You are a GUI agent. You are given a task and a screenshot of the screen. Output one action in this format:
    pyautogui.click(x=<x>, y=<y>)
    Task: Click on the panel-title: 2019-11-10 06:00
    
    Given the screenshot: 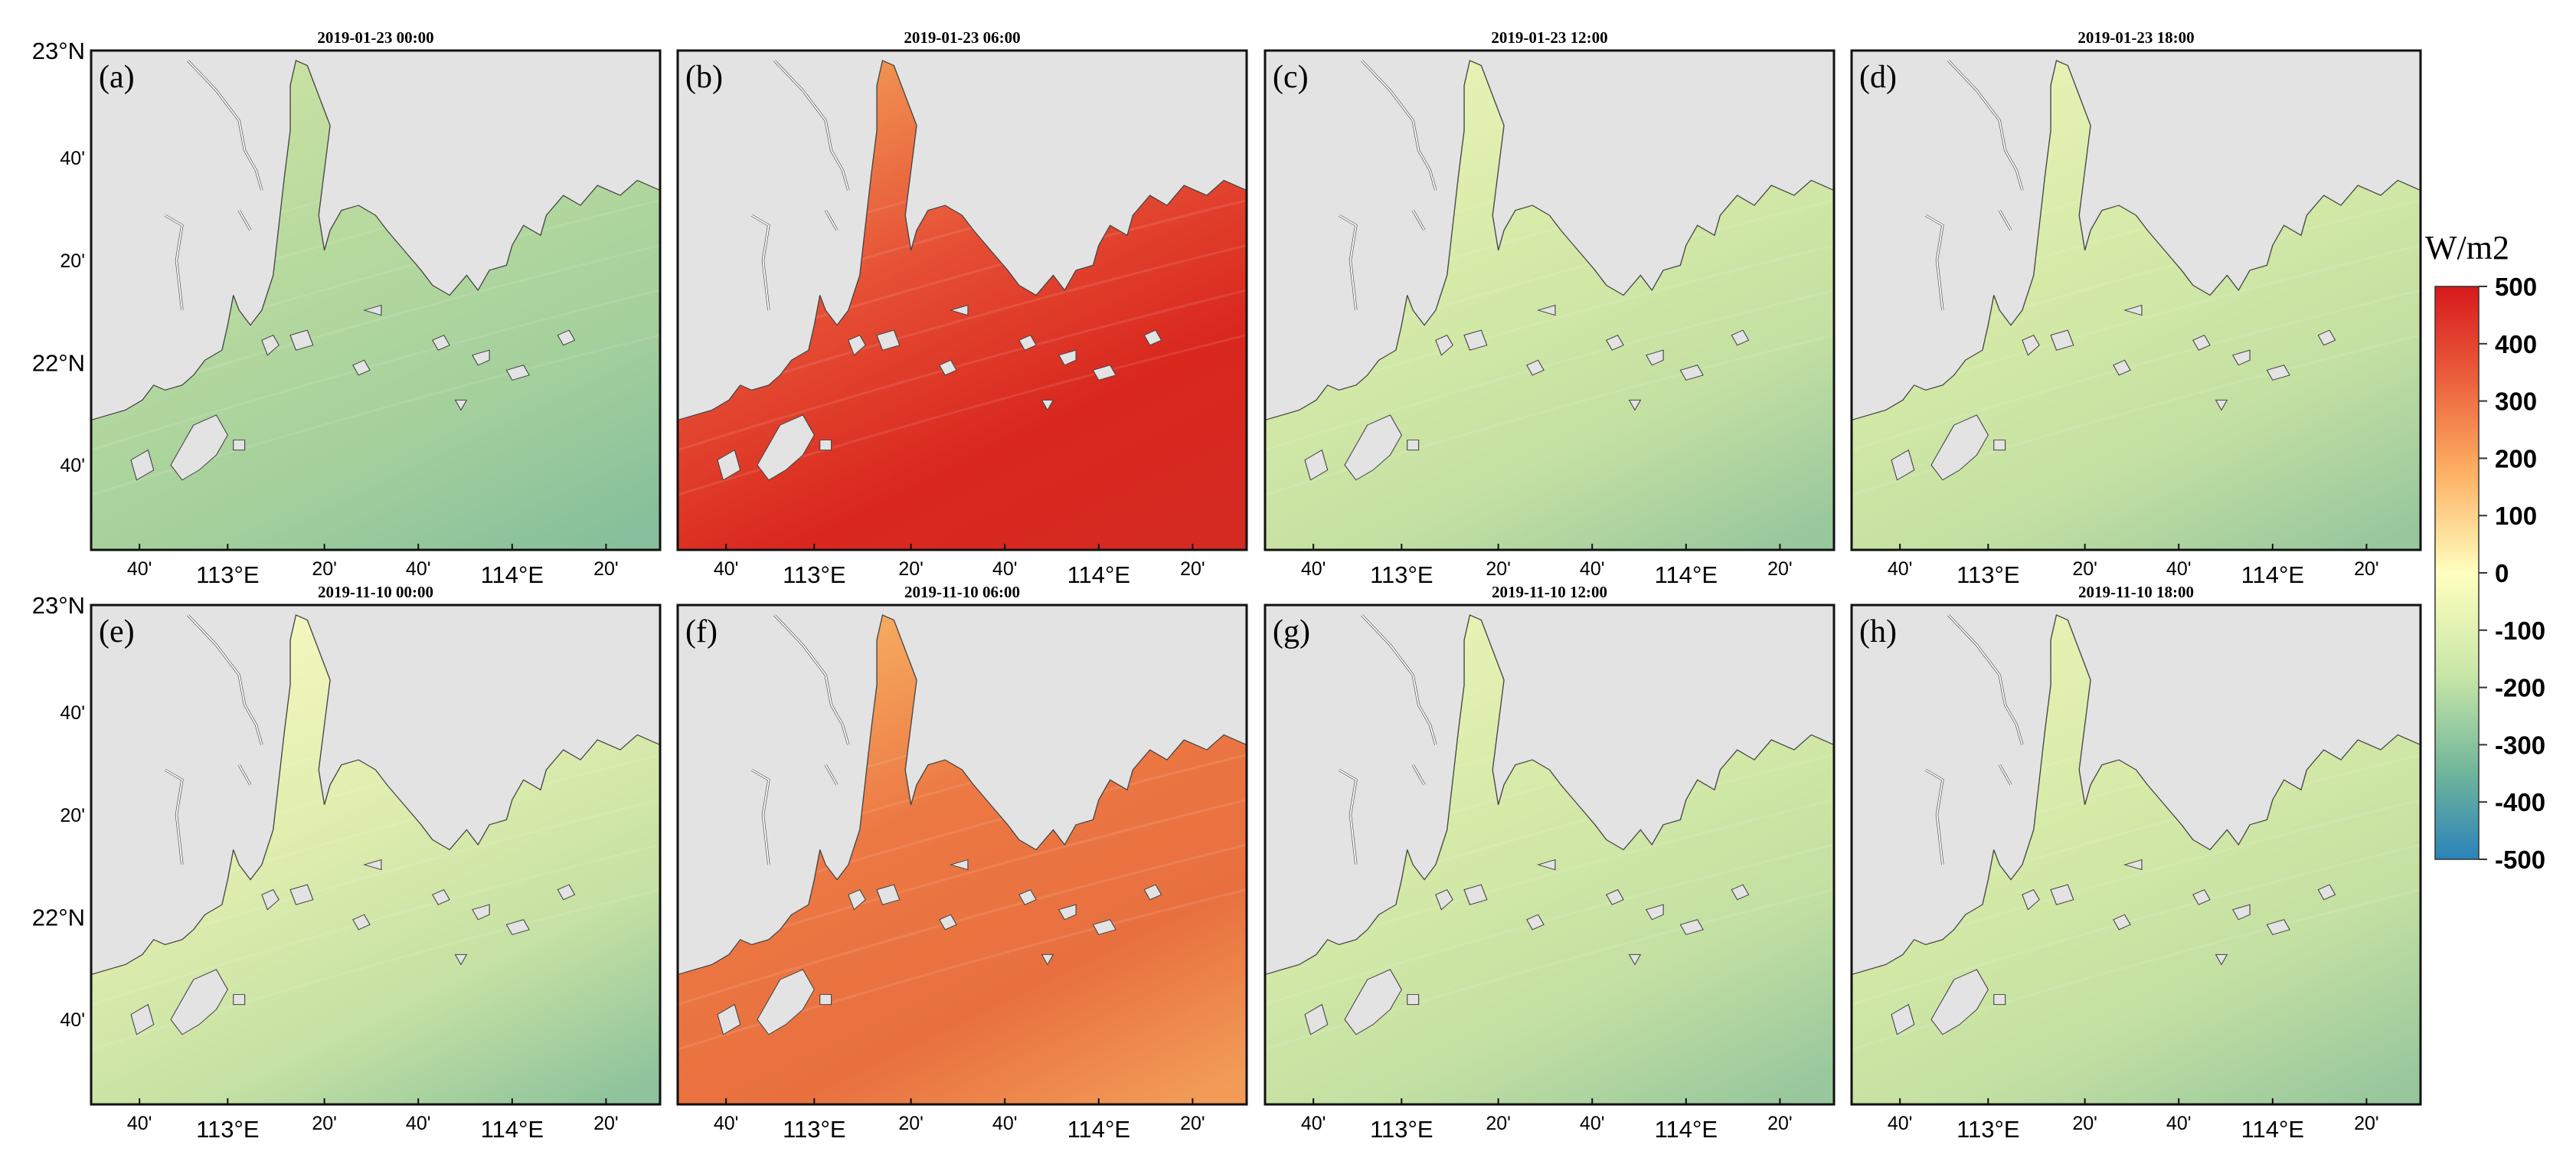 What is the action you would take?
    pyautogui.click(x=962, y=592)
    